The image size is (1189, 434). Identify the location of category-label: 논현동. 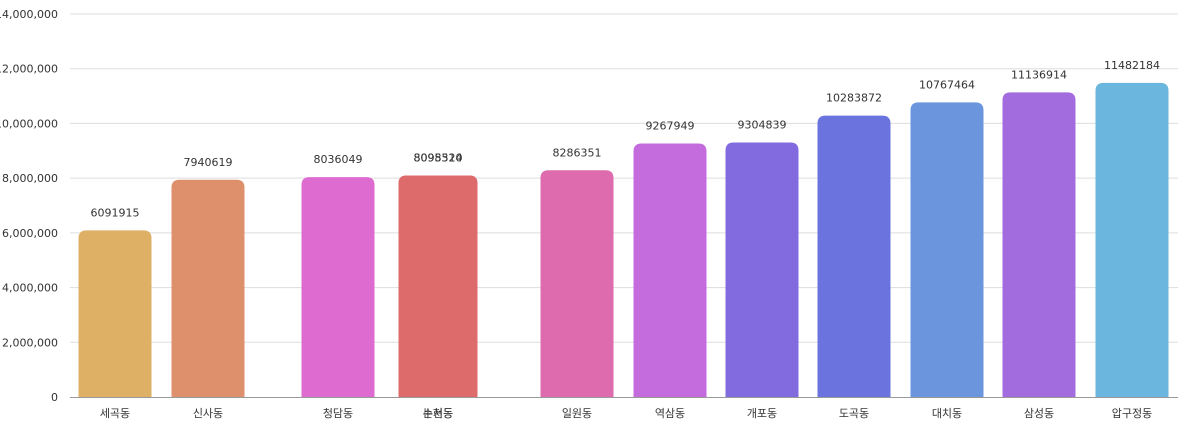
(438, 413).